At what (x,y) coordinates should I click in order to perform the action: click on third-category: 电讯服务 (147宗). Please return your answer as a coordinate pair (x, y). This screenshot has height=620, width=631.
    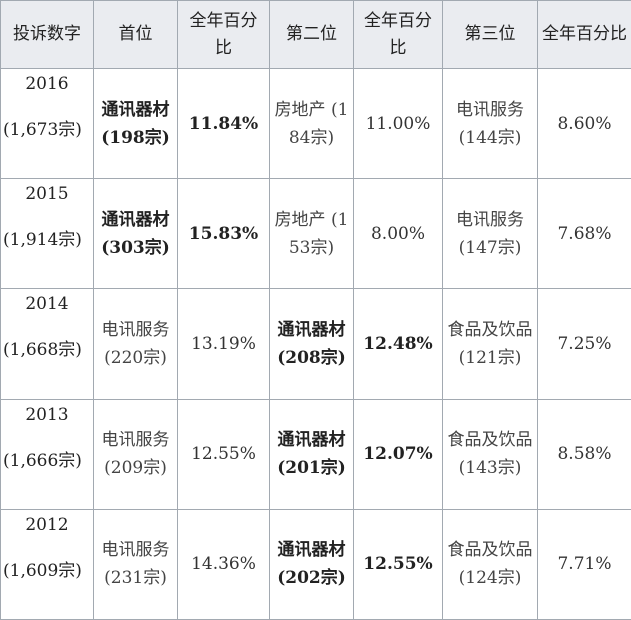
    Looking at the image, I should click on (490, 234).